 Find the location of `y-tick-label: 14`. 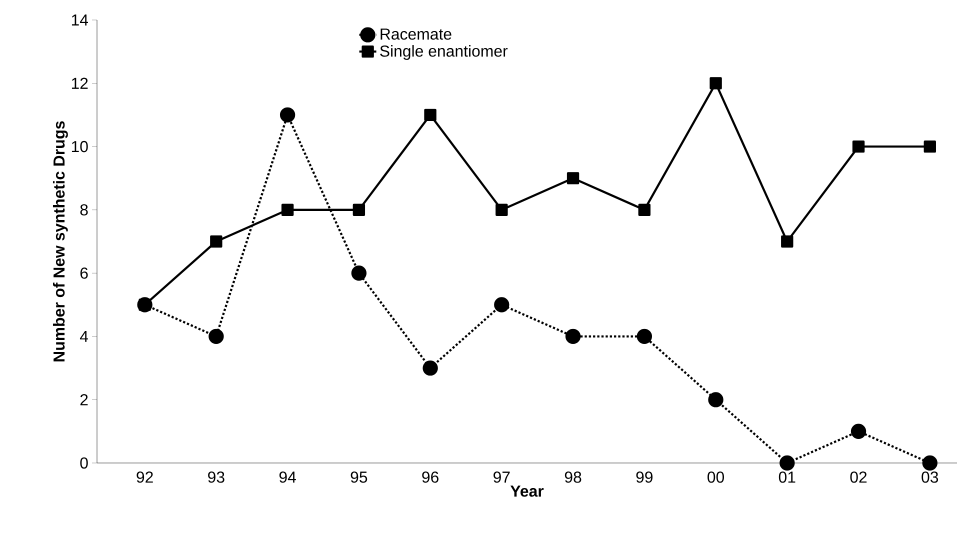

y-tick-label: 14 is located at coordinates (80, 20).